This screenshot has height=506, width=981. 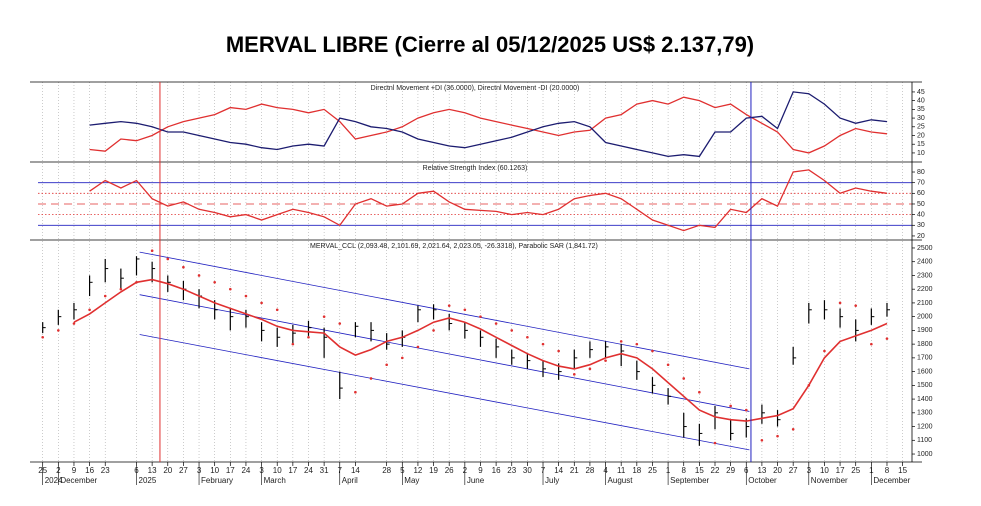 I want to click on y-tick-label: 20, so click(x=921, y=236).